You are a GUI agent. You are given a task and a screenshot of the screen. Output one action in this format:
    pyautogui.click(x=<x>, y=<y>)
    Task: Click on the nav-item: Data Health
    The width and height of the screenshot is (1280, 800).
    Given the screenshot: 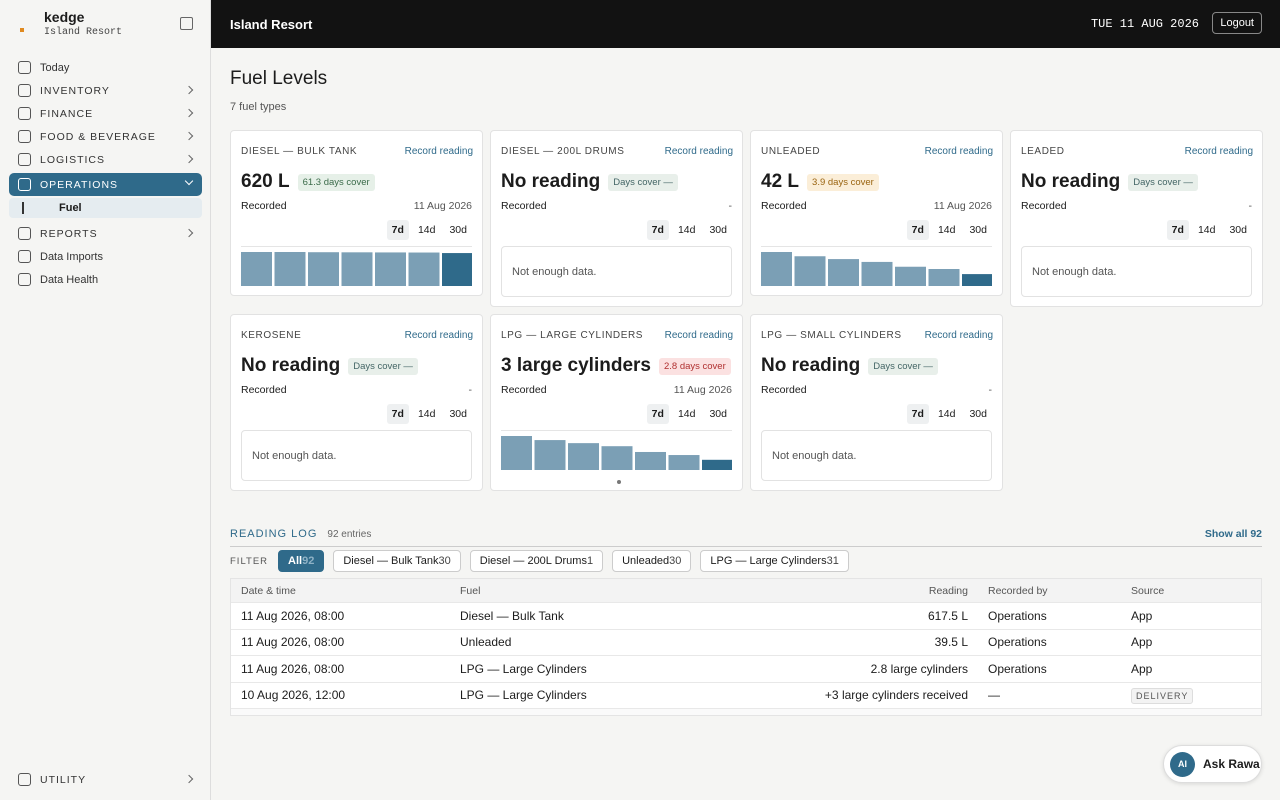 What is the action you would take?
    pyautogui.click(x=105, y=279)
    